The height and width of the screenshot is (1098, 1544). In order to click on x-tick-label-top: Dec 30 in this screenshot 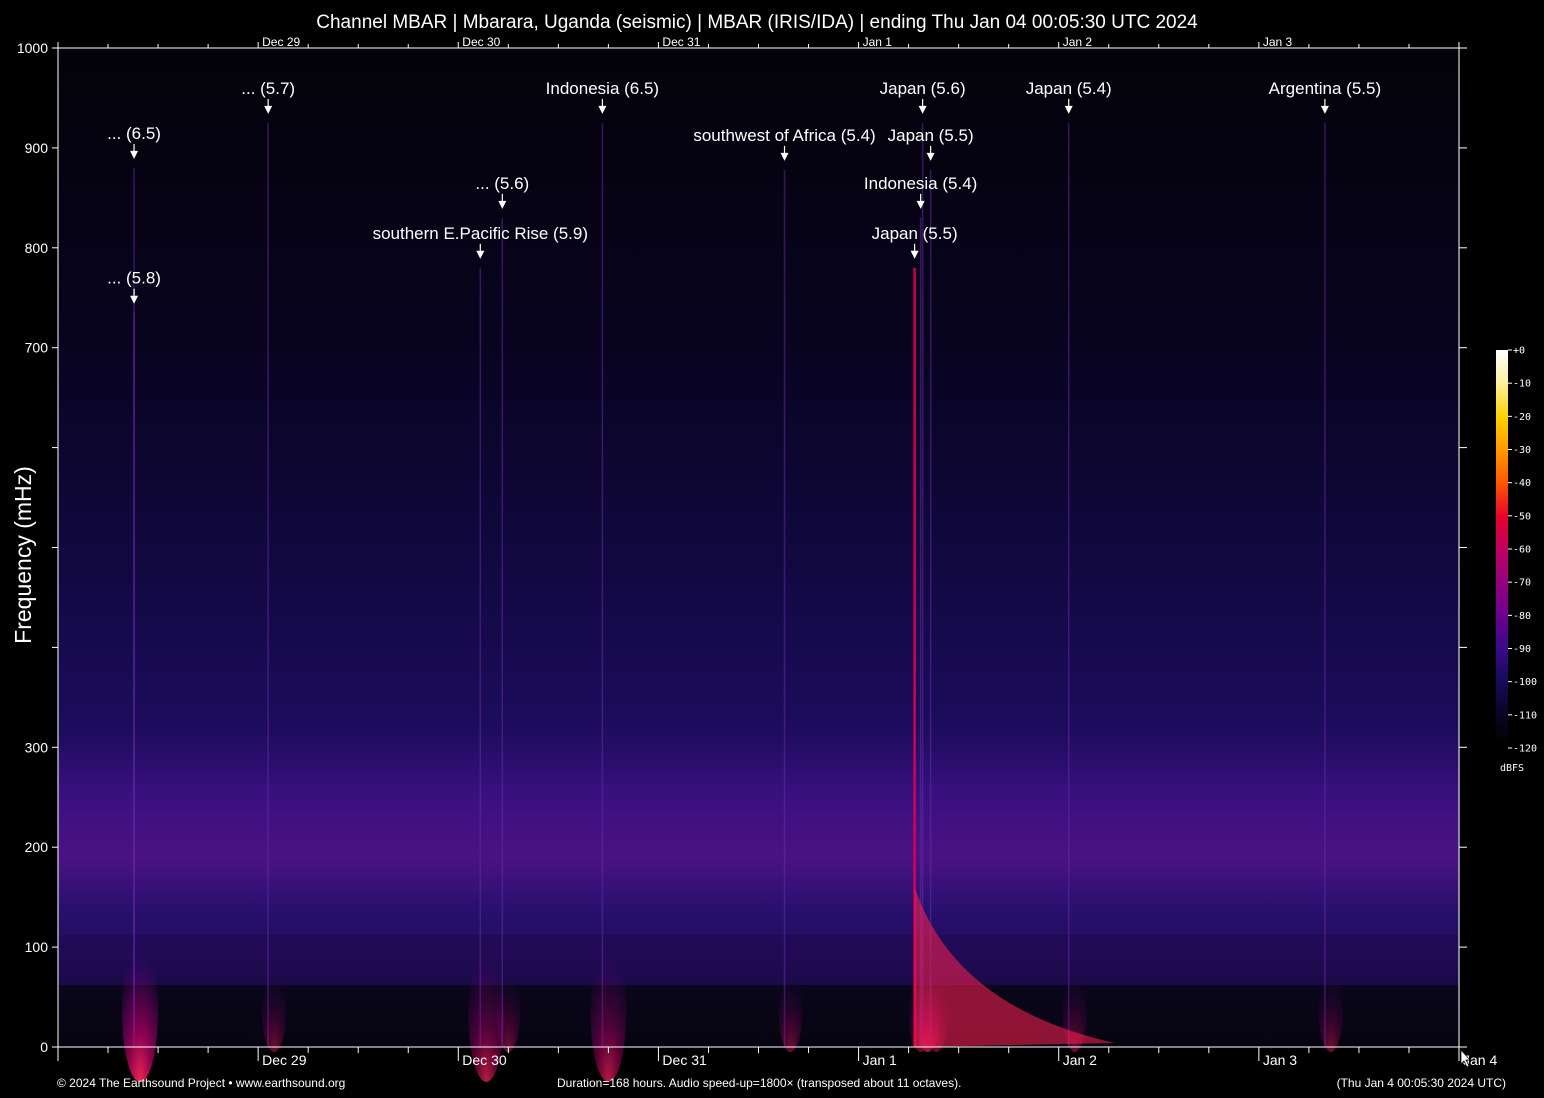, I will do `click(481, 42)`.